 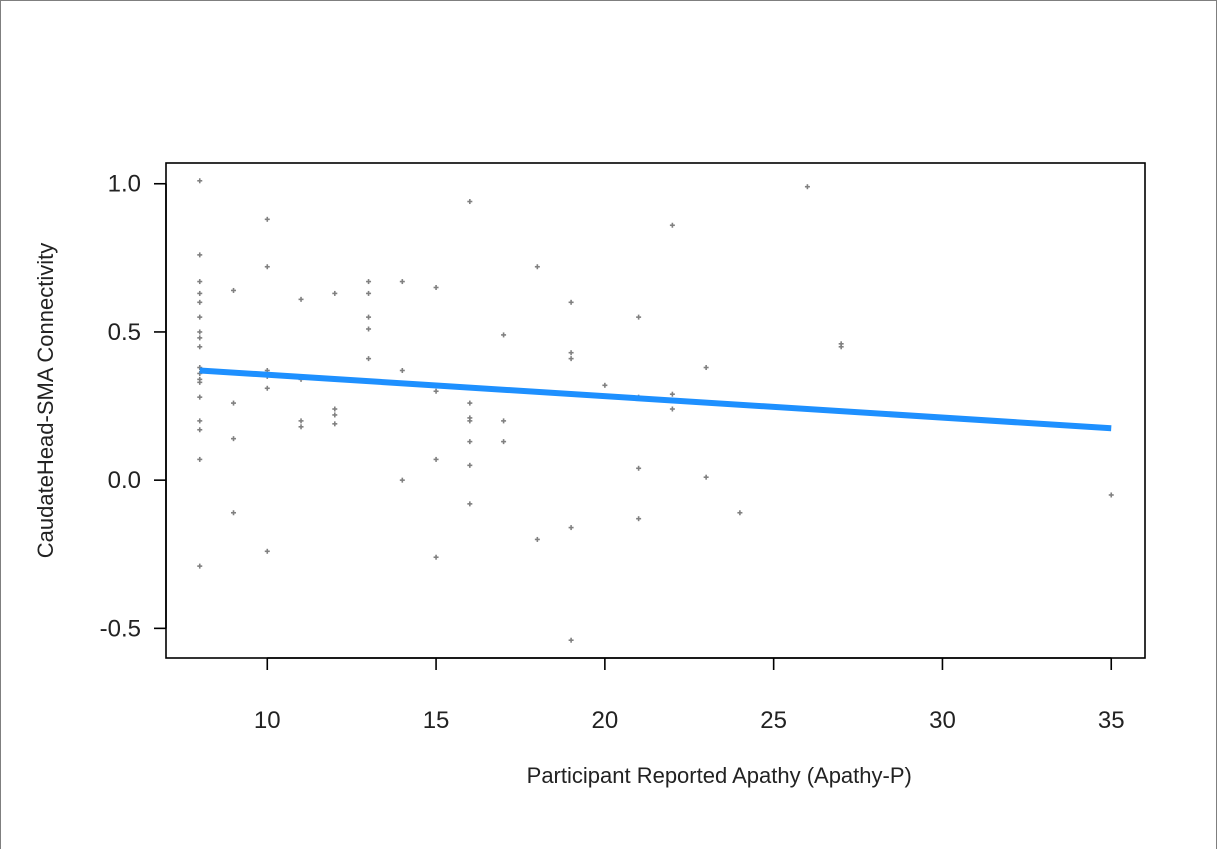 I want to click on y-tick-label: 1.0, so click(x=124, y=184).